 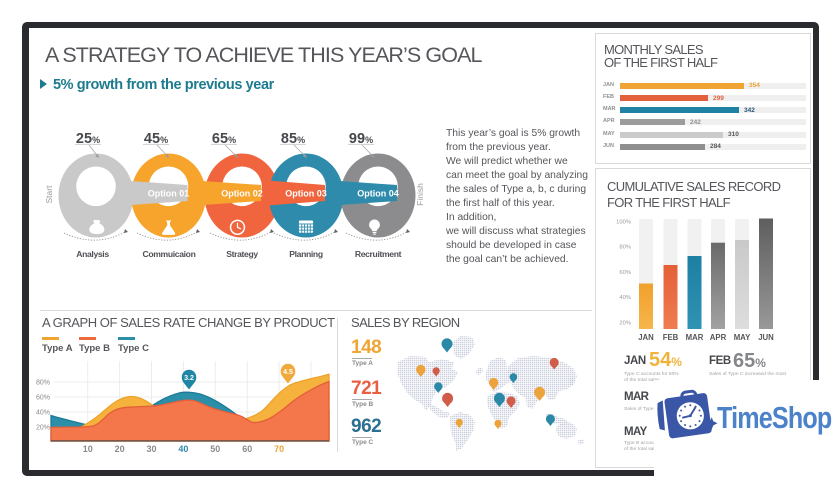 I want to click on svg-text: Strategy, so click(x=242, y=254).